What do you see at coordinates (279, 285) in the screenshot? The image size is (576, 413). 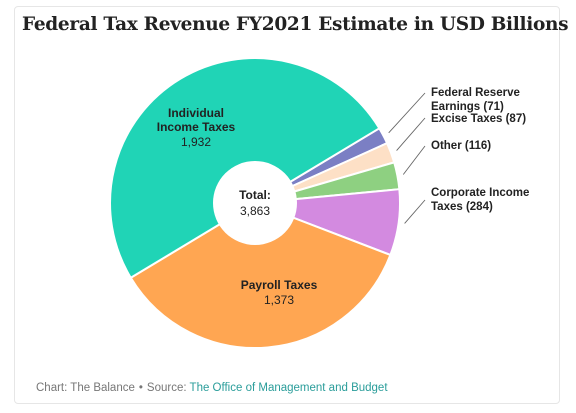 I see `slice-label-payroll-taxes: Payroll Taxes` at bounding box center [279, 285].